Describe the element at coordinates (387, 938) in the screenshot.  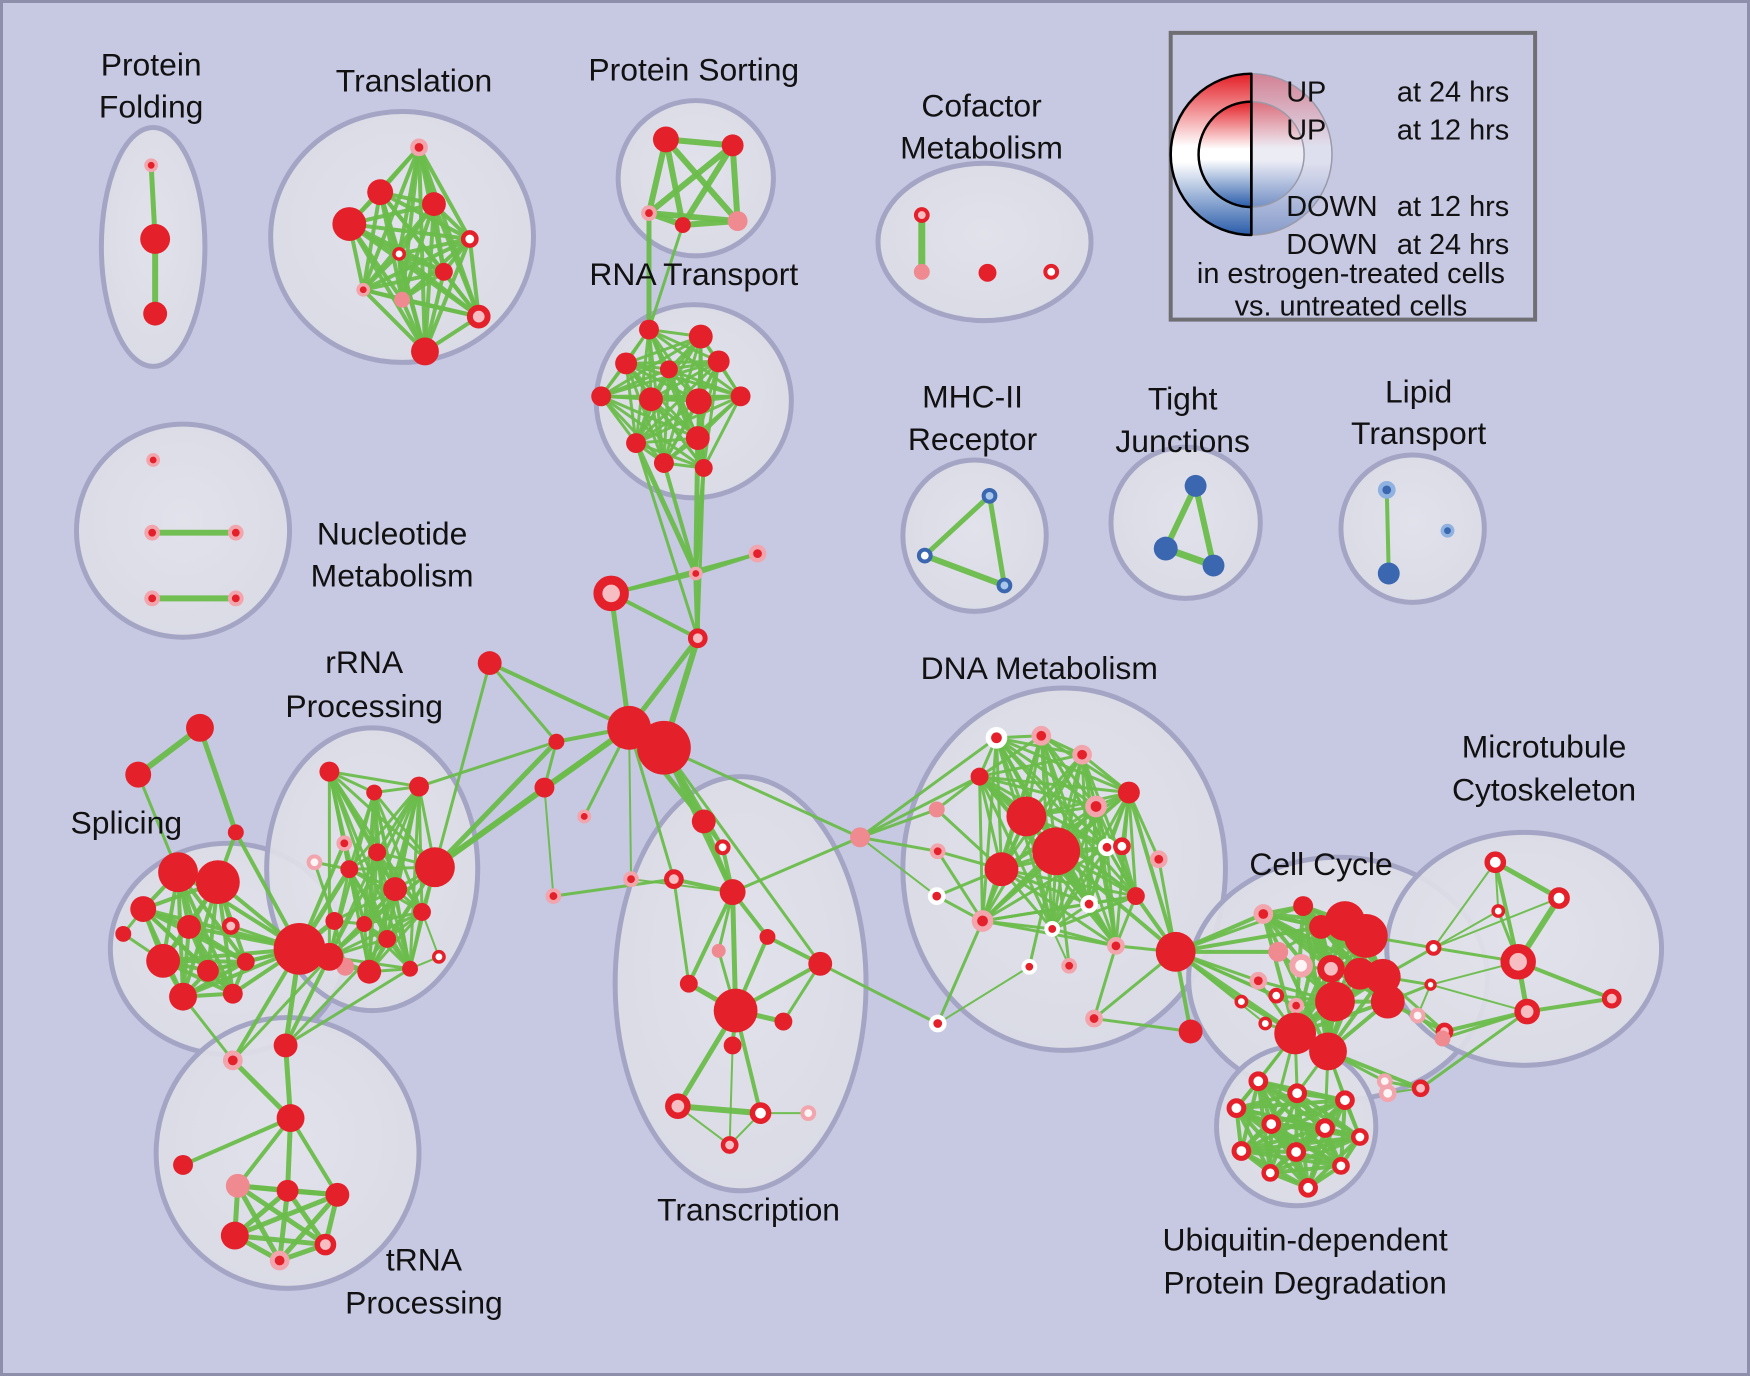
I see `gene-node-rr13` at that location.